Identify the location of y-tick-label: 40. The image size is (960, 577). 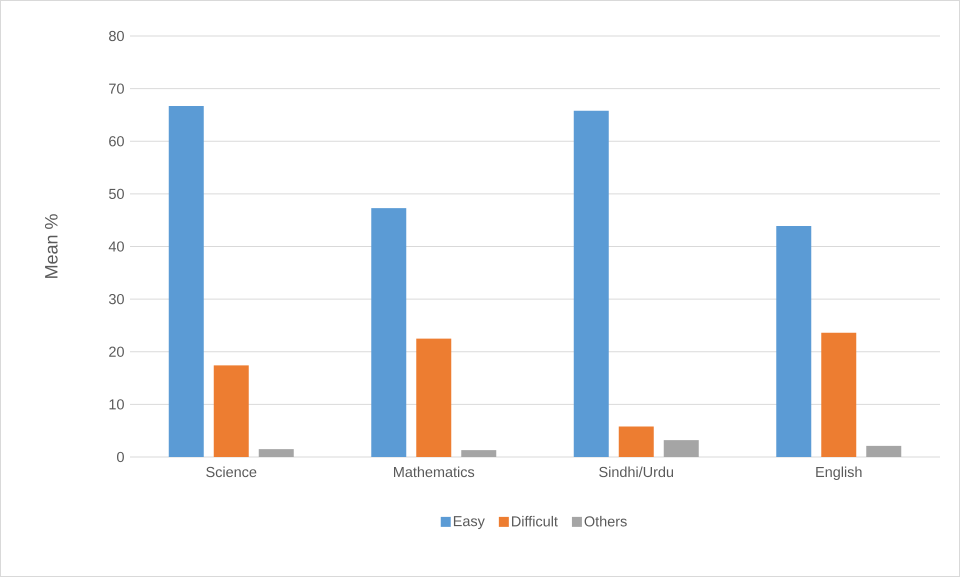
(116, 246).